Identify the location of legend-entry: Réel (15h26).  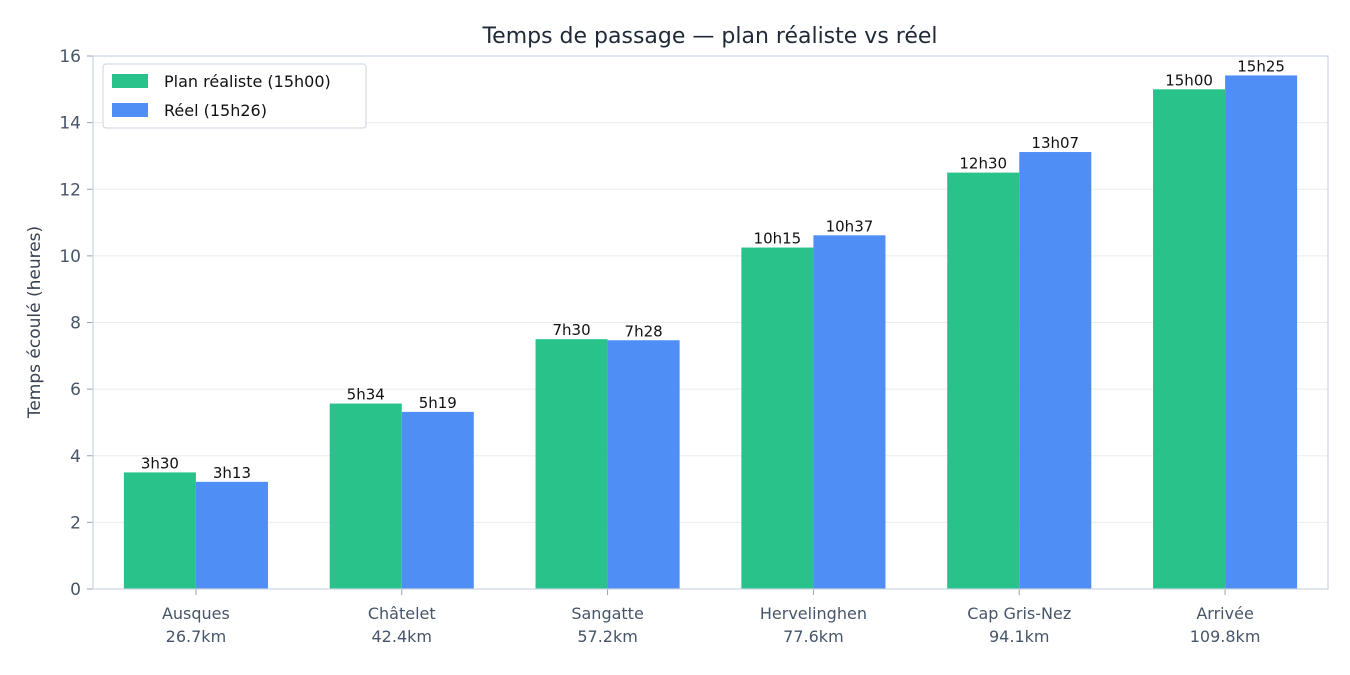
(215, 110).